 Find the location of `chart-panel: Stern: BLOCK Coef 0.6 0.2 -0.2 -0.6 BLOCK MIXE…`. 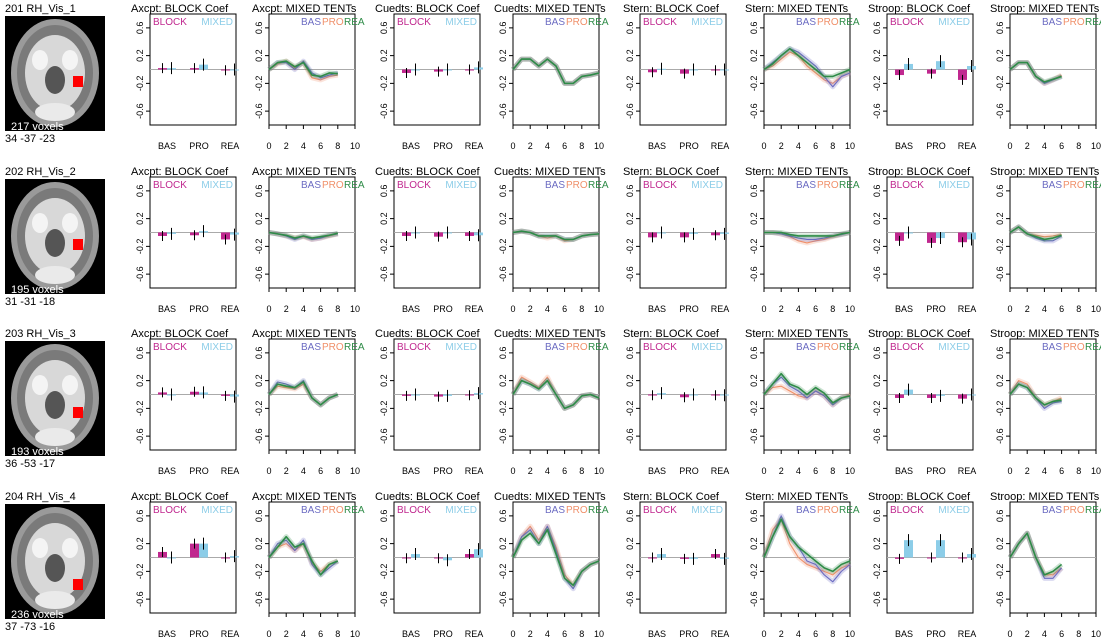

chart-panel: Stern: BLOCK Coef 0.6 0.2 -0.2 -0.6 BLOCK MIXE… is located at coordinates (676, 565).